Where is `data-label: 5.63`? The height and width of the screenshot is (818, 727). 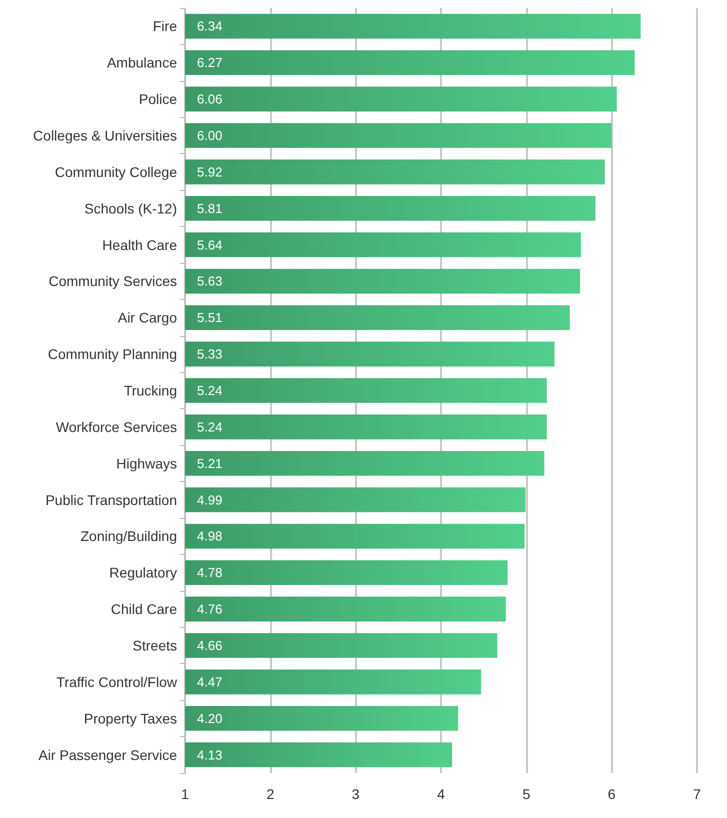
data-label: 5.63 is located at coordinates (209, 281).